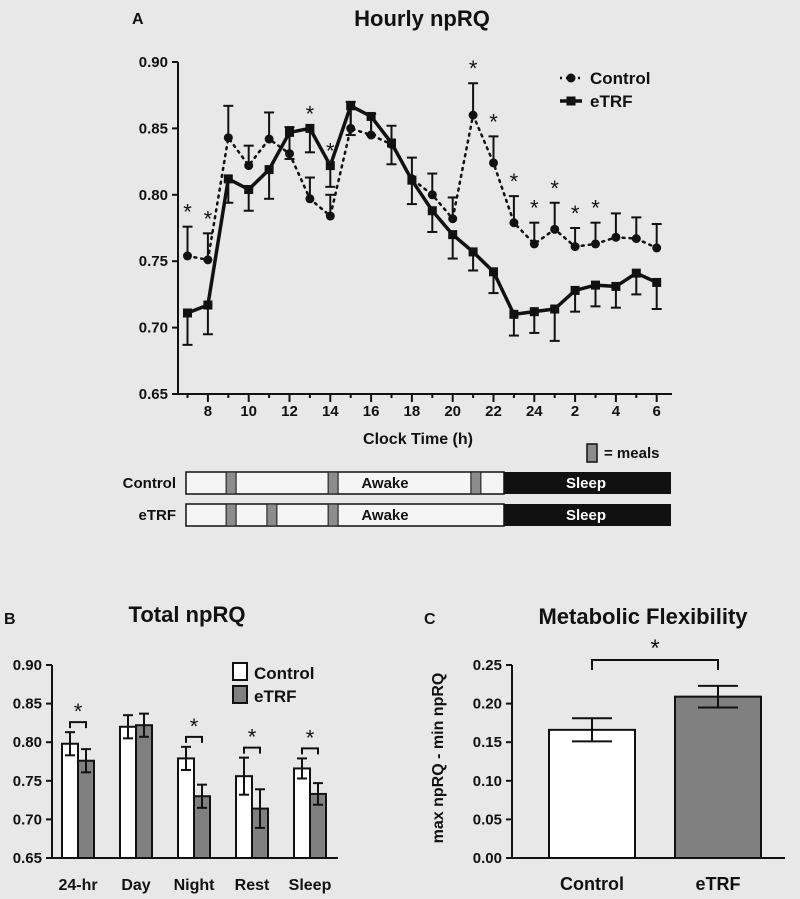  What do you see at coordinates (27, 665) in the screenshot?
I see `panel-b-ytick-label: 0.90` at bounding box center [27, 665].